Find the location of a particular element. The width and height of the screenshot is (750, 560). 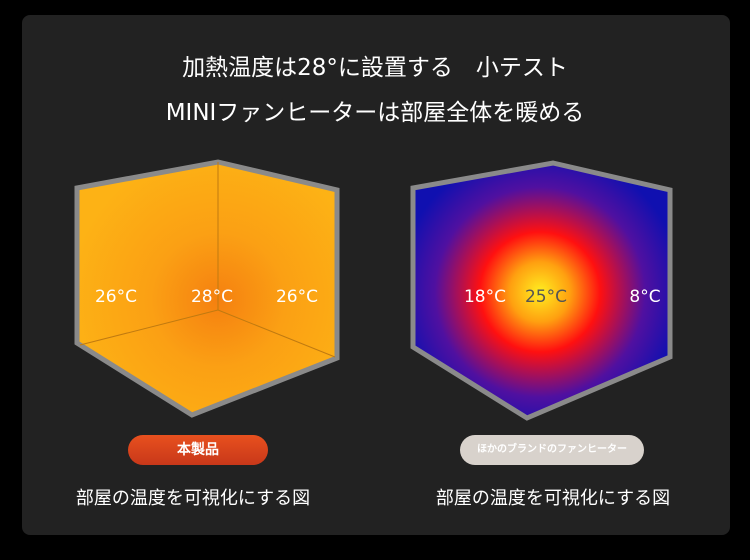

headline-line-2: MINIファンヒーターは部屋全体を暖める is located at coordinates (375, 113).